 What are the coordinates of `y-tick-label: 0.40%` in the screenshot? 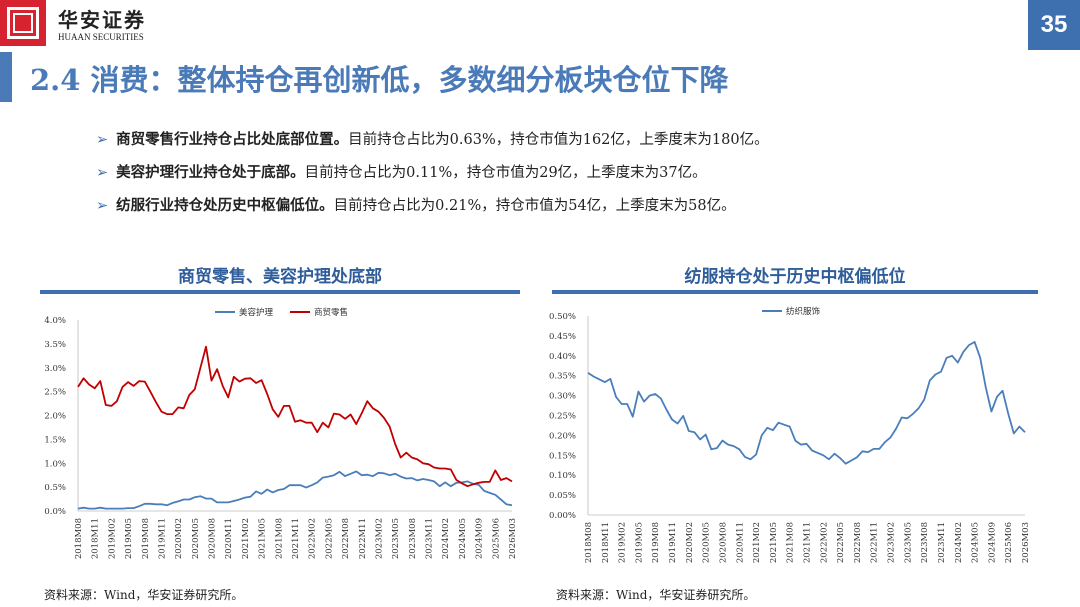 It's located at (562, 357).